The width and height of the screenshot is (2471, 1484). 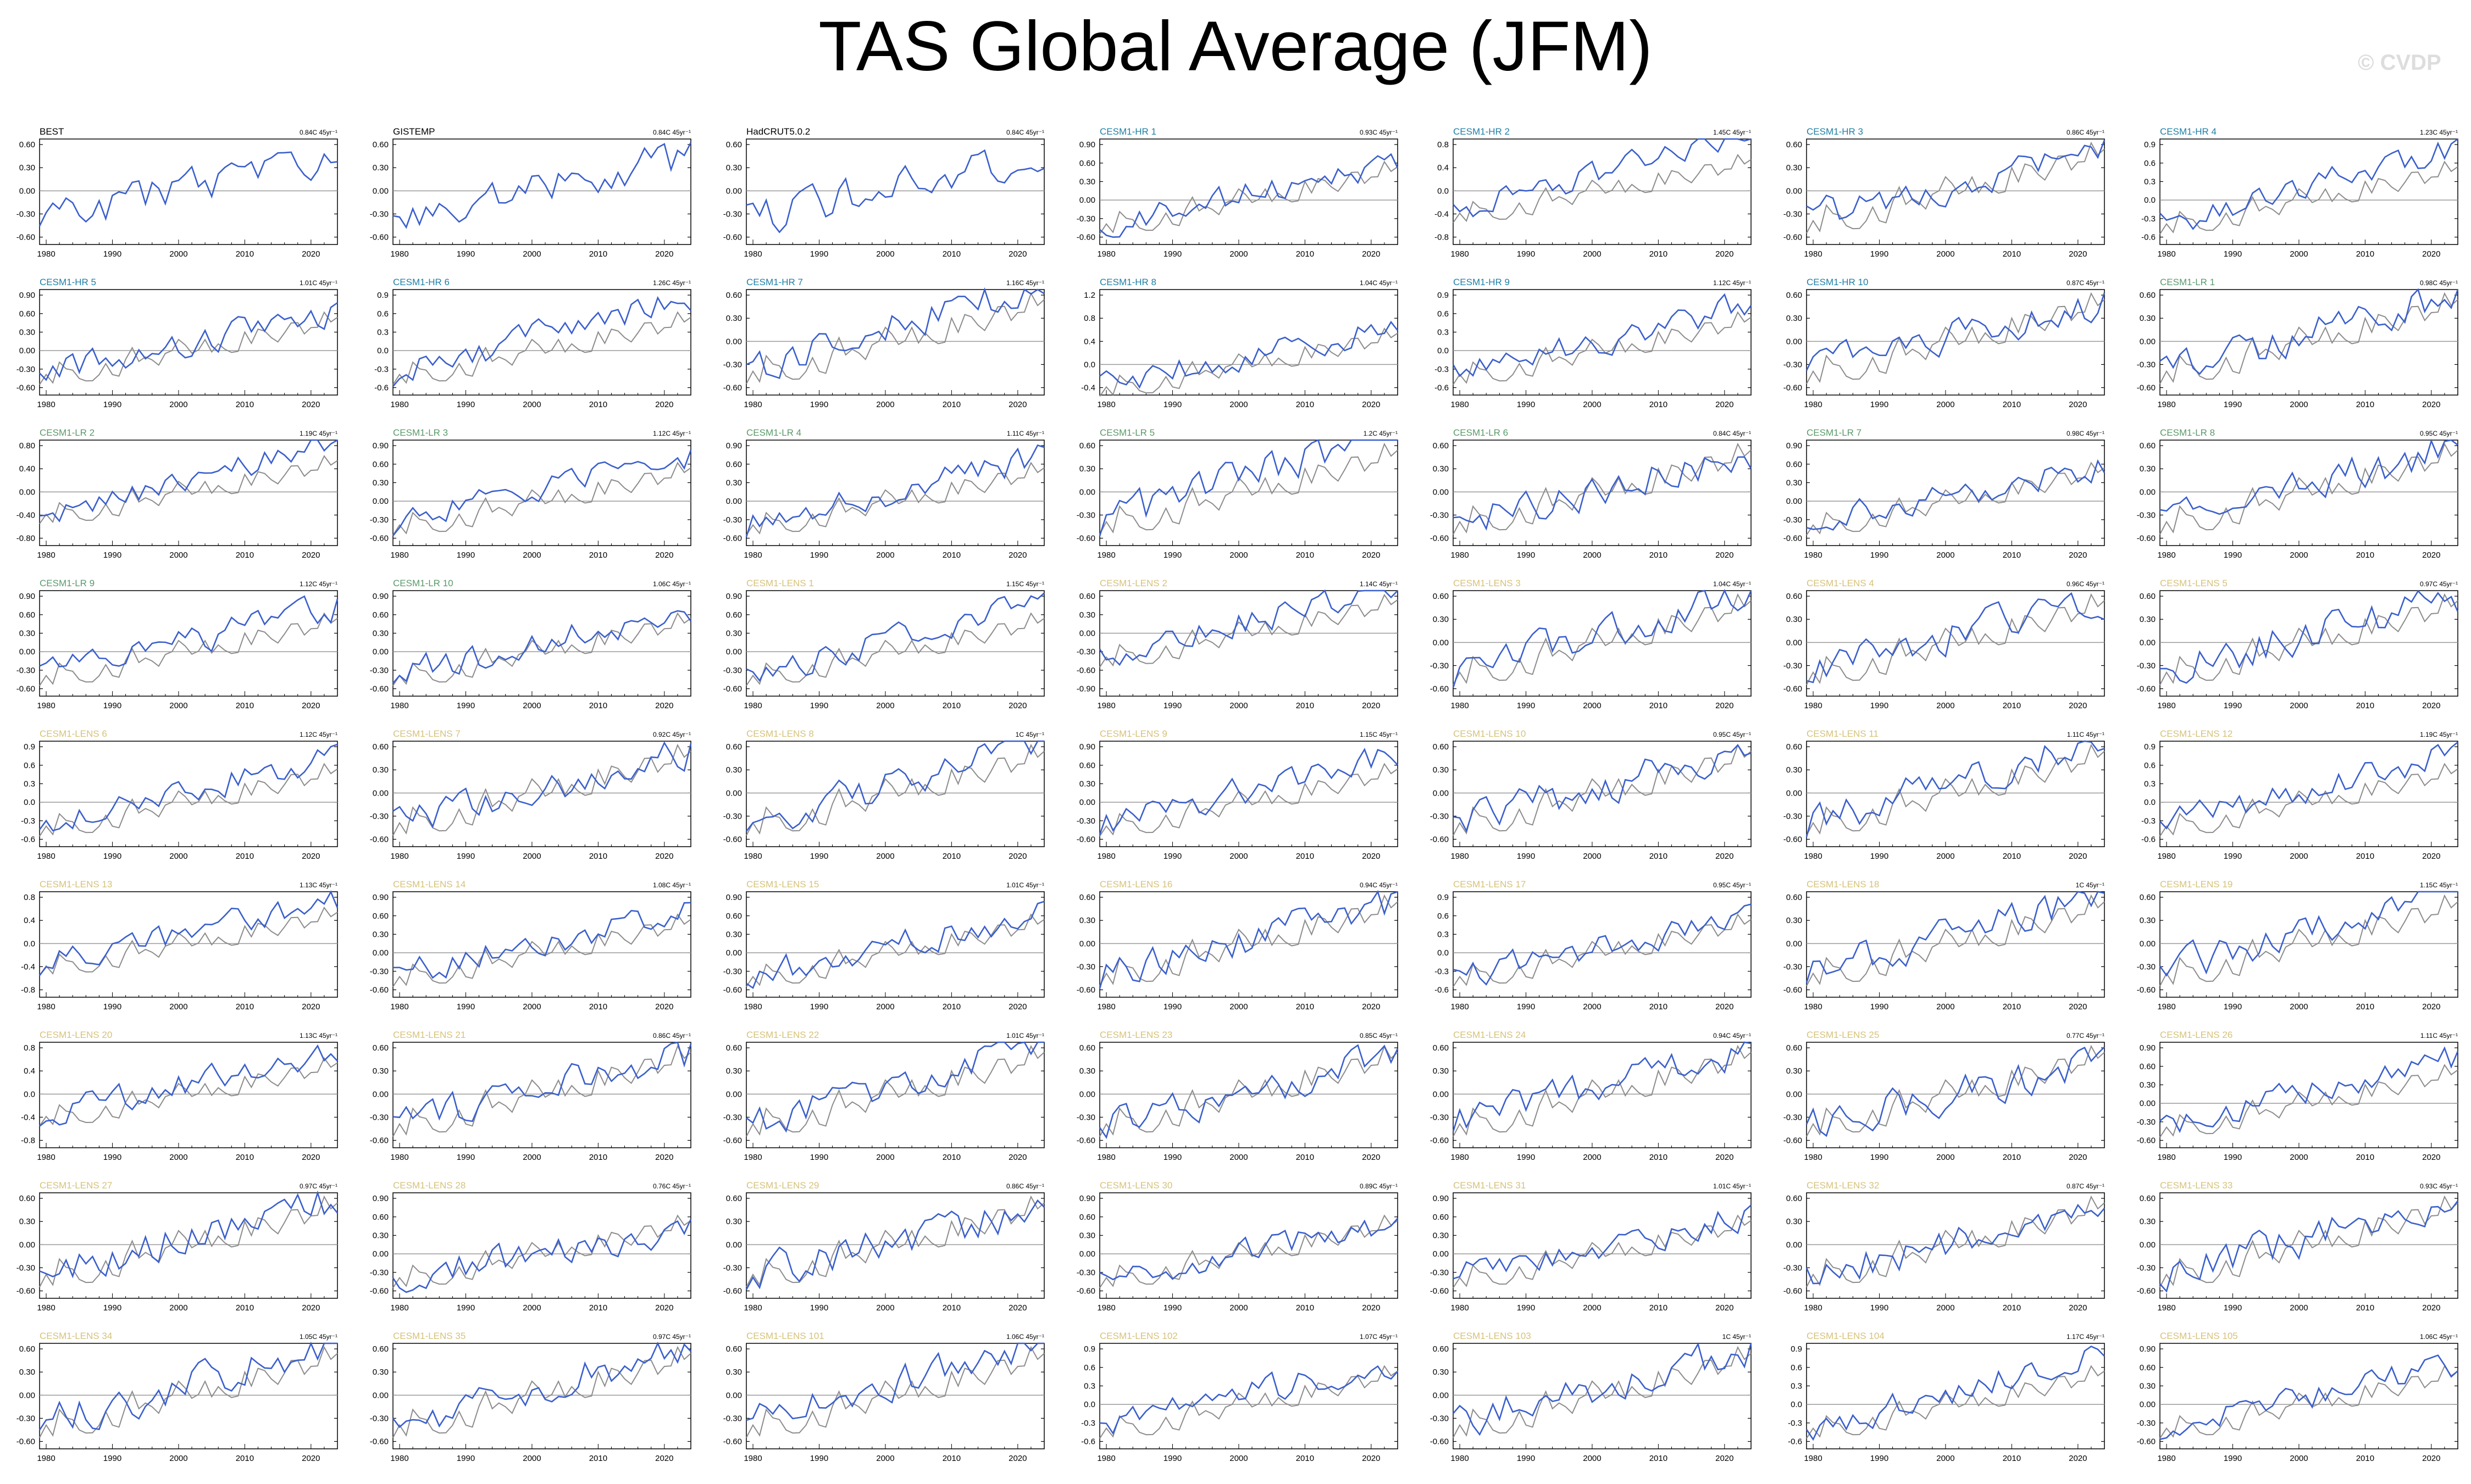 I want to click on trend-label: 0.84C 45yr⁻¹, so click(x=318, y=132).